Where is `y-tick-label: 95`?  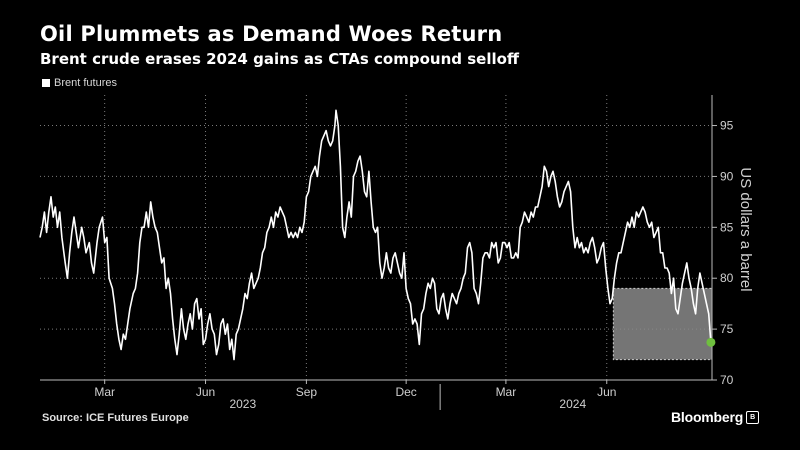 y-tick-label: 95 is located at coordinates (727, 126).